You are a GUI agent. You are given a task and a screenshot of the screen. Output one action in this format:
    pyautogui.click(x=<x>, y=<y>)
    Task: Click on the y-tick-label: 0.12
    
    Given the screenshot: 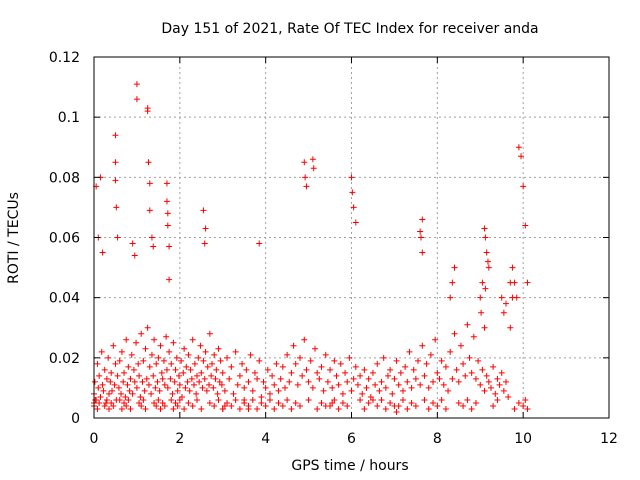 What is the action you would take?
    pyautogui.click(x=64, y=58)
    